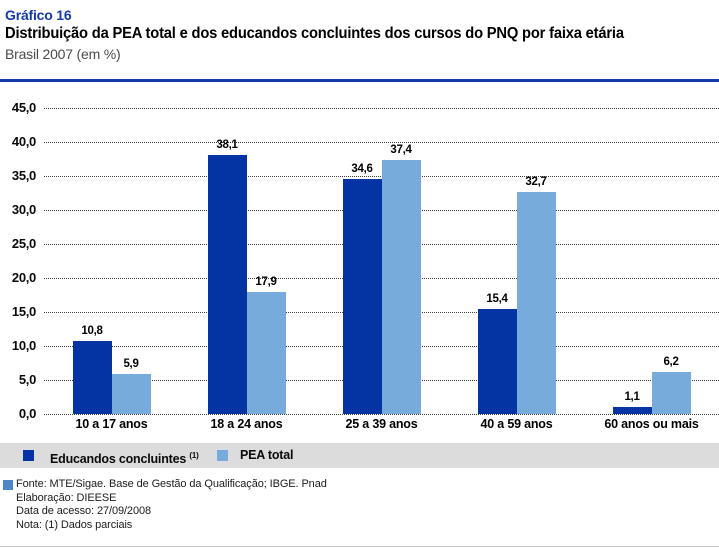 Image resolution: width=719 pixels, height=547 pixels. Describe the element at coordinates (92, 331) in the screenshot. I see `bar-value-label: 10,8` at that location.